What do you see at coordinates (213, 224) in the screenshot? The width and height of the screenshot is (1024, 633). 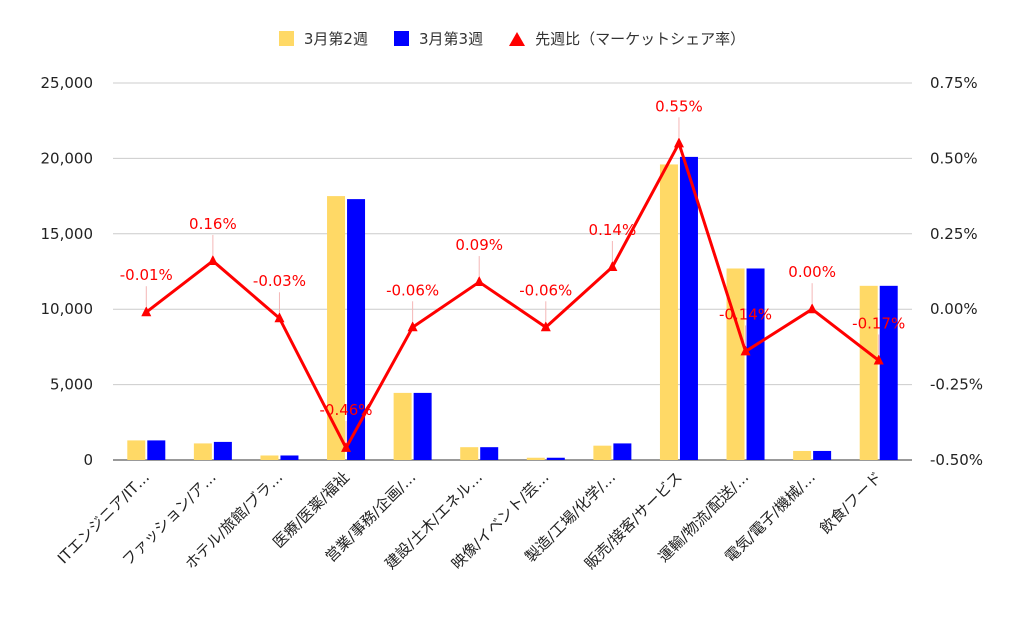 I see `share-data-label: 0.16%` at bounding box center [213, 224].